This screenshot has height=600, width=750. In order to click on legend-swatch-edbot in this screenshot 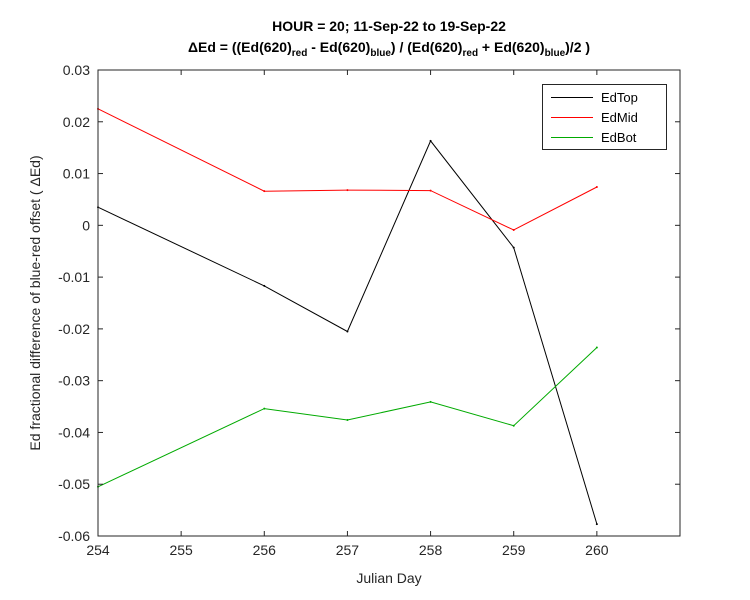, I will do `click(572, 137)`.